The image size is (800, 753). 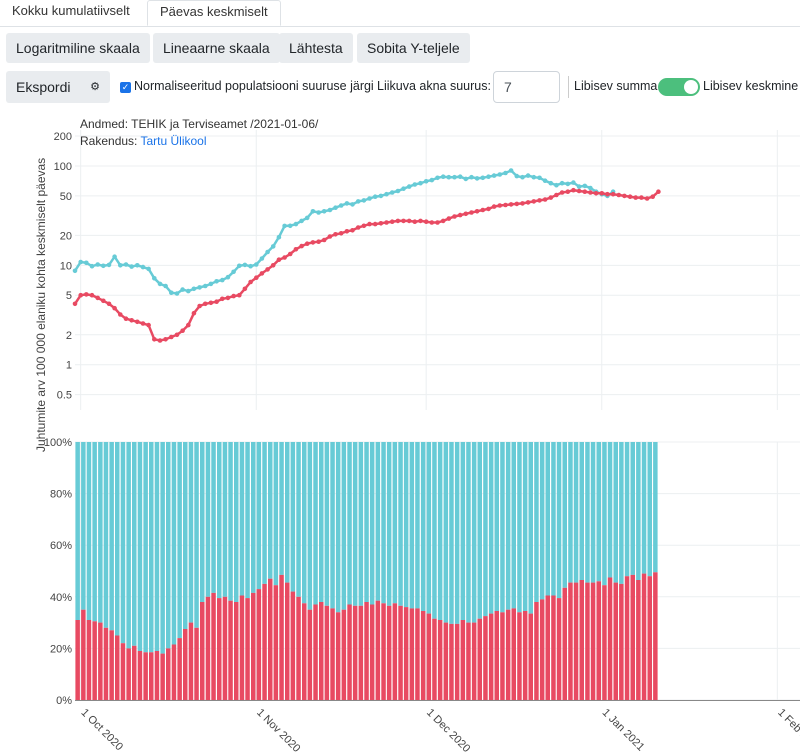 I want to click on x-tick-label: 1 Nov 2020, so click(x=278, y=730).